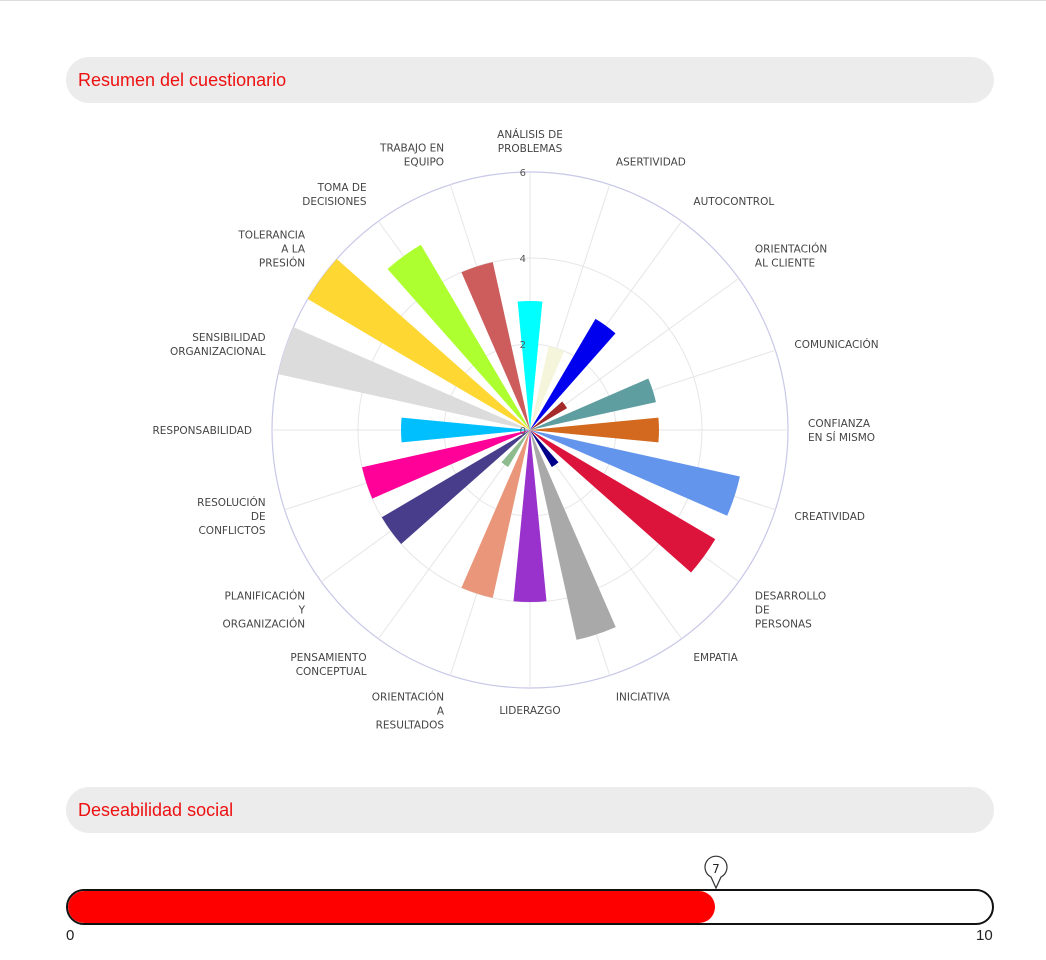 Image resolution: width=1046 pixels, height=960 pixels. I want to click on category-label: INICIATIVA, so click(643, 697).